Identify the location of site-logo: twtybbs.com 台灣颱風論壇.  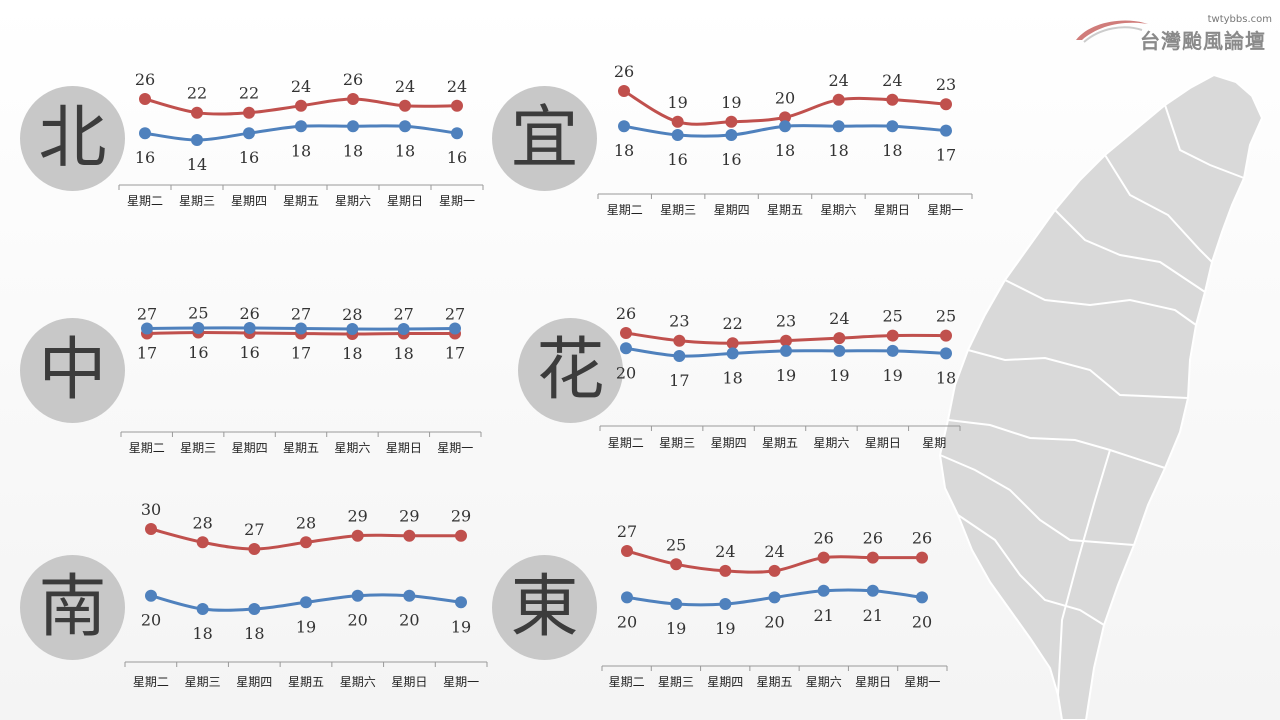
(1172, 31).